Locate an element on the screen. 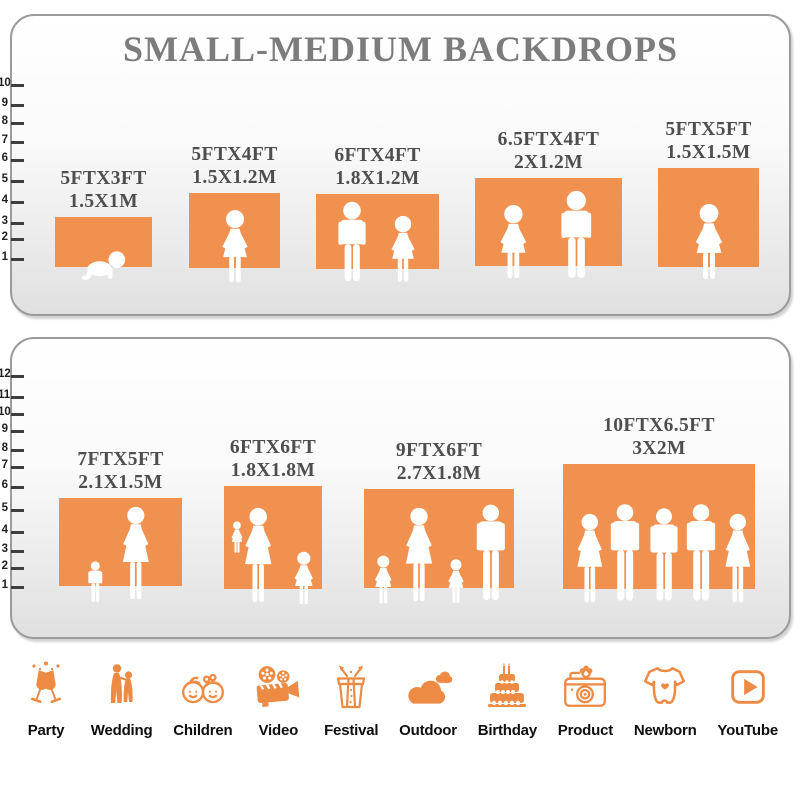 This screenshot has width=800, height=800. silhouette-group-of-five is located at coordinates (664, 553).